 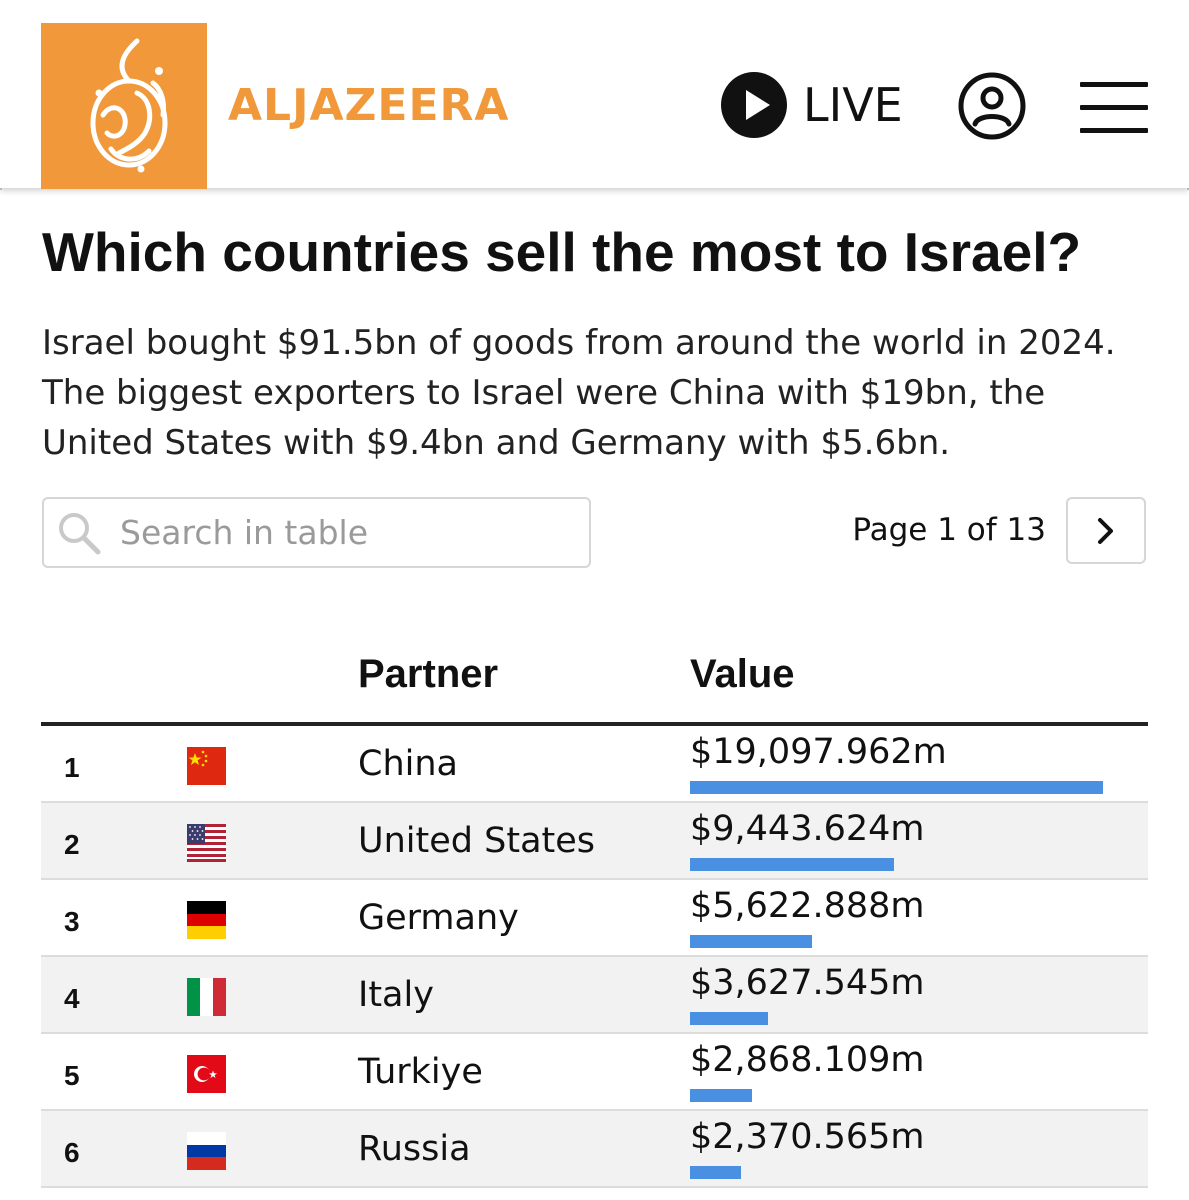 I want to click on china-flag-icon, so click(x=206, y=766).